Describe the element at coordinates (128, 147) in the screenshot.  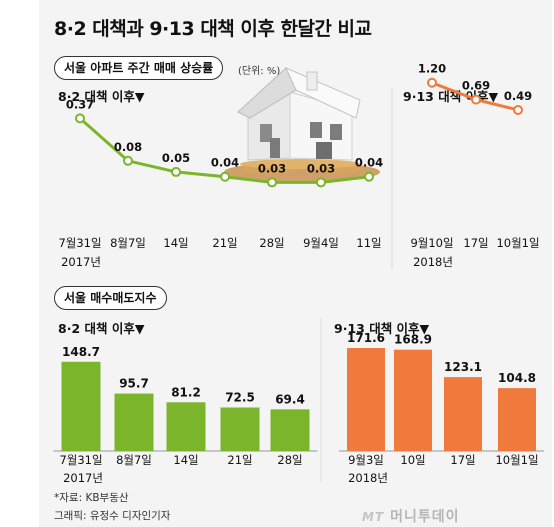
I see `data-label: 0.08` at that location.